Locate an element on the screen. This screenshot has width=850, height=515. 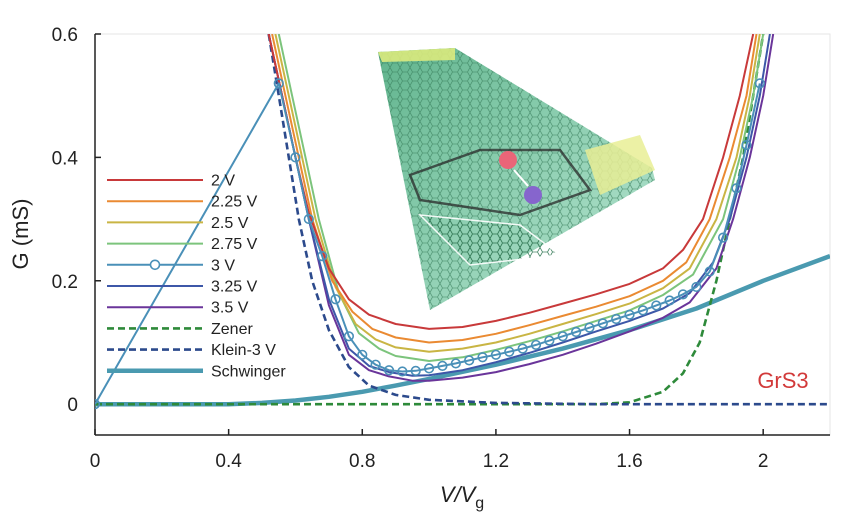
legend-label: 3.25 V is located at coordinates (234, 287).